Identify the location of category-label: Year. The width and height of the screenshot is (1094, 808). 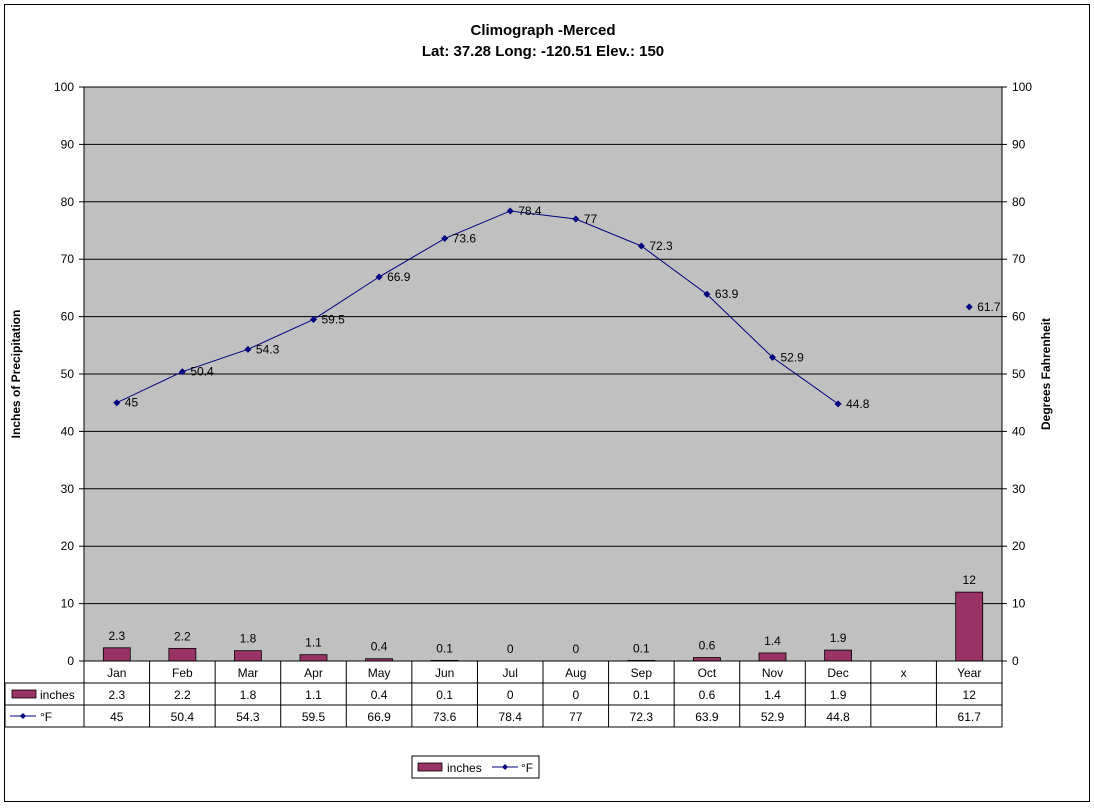
(969, 673).